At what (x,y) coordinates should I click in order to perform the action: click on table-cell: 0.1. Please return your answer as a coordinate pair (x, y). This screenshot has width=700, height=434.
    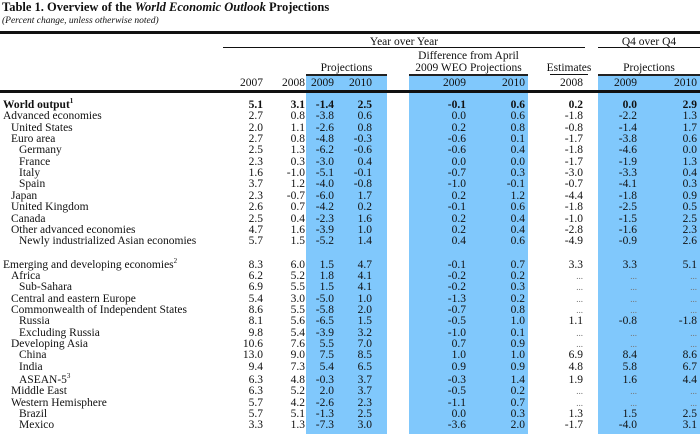
    Looking at the image, I should click on (517, 139).